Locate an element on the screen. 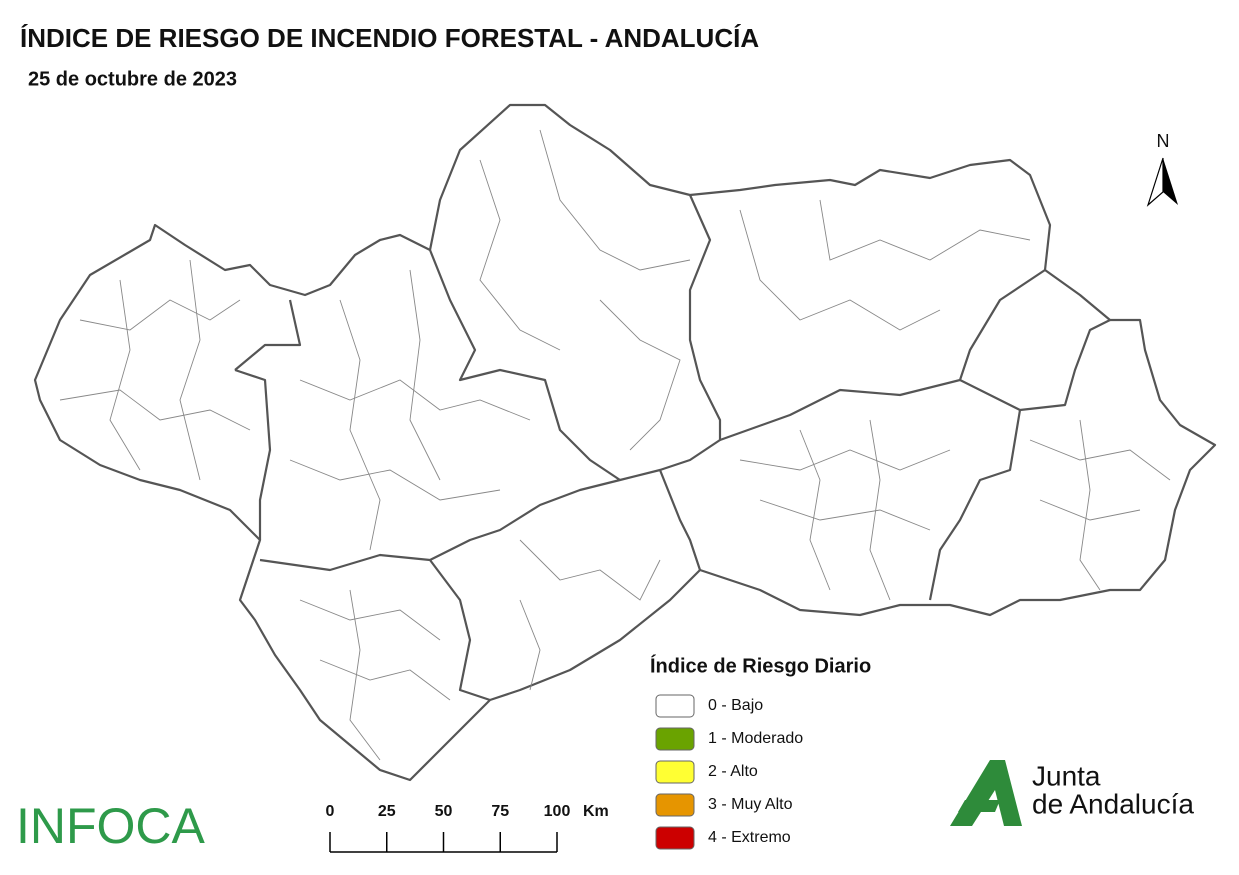 The image size is (1239, 875). legend-label: 0 - Bajo is located at coordinates (735, 705).